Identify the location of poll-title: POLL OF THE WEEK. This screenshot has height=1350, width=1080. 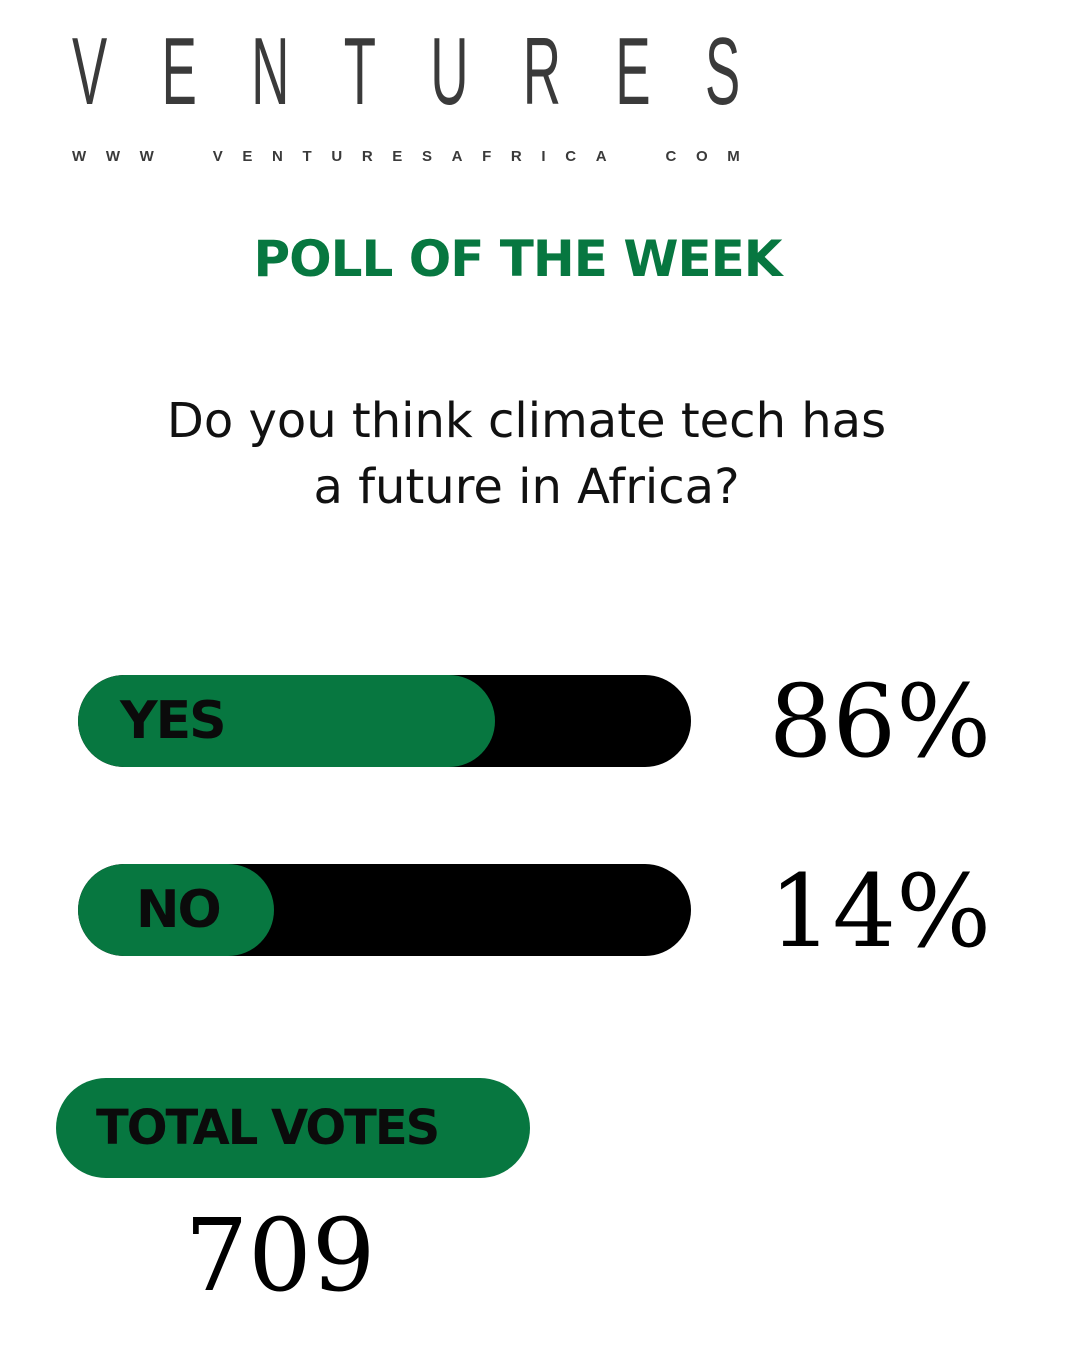
(517, 259).